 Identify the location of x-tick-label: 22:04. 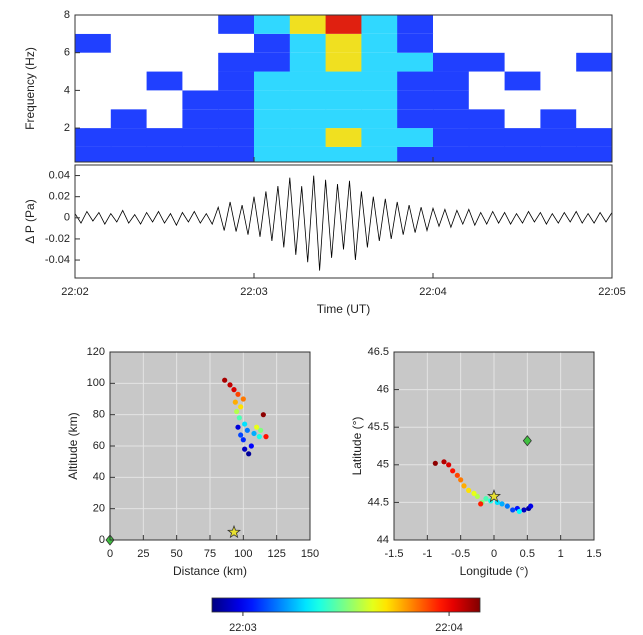
(433, 292).